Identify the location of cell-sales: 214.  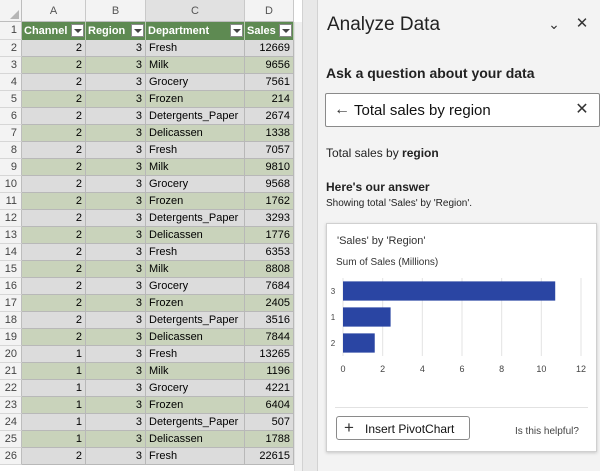
(269, 99).